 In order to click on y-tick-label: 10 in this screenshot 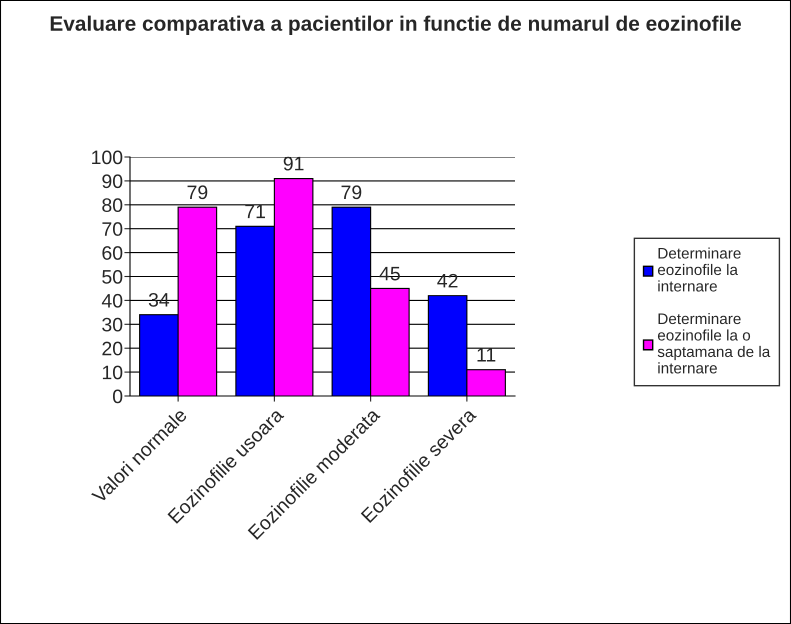, I will do `click(112, 373)`.